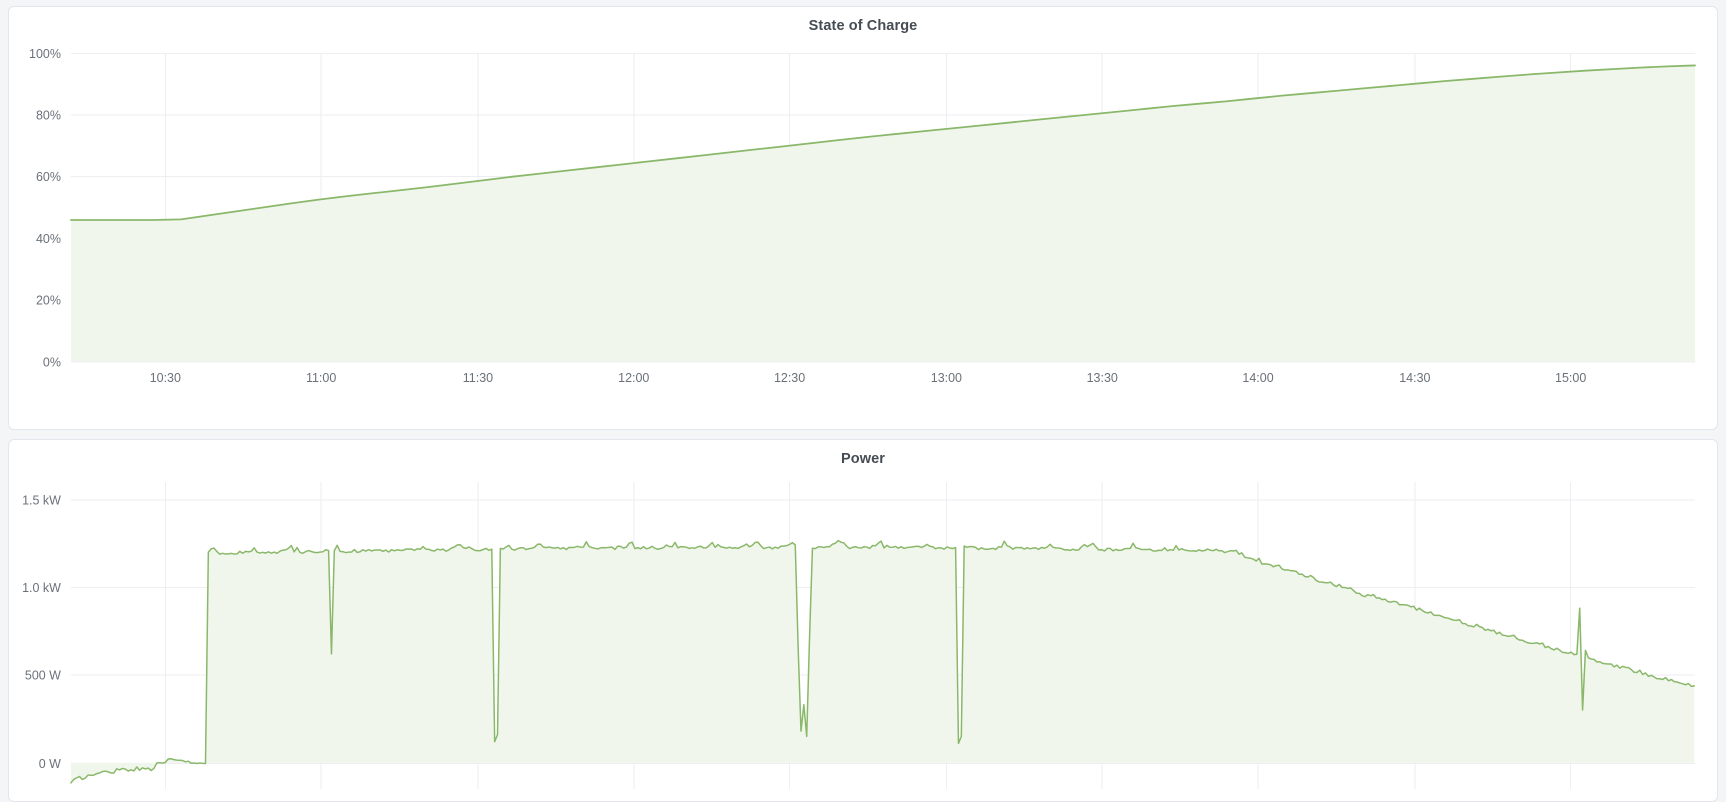  Describe the element at coordinates (48, 301) in the screenshot. I see `svg-text: 20%` at that location.